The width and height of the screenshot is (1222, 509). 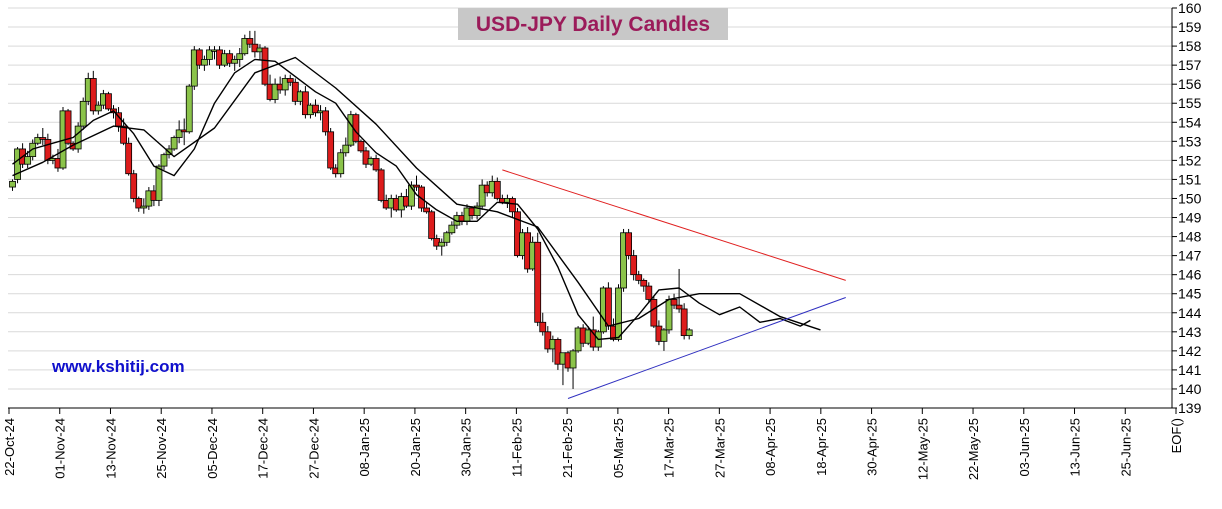 I want to click on y-tick-label: 142, so click(x=1190, y=351).